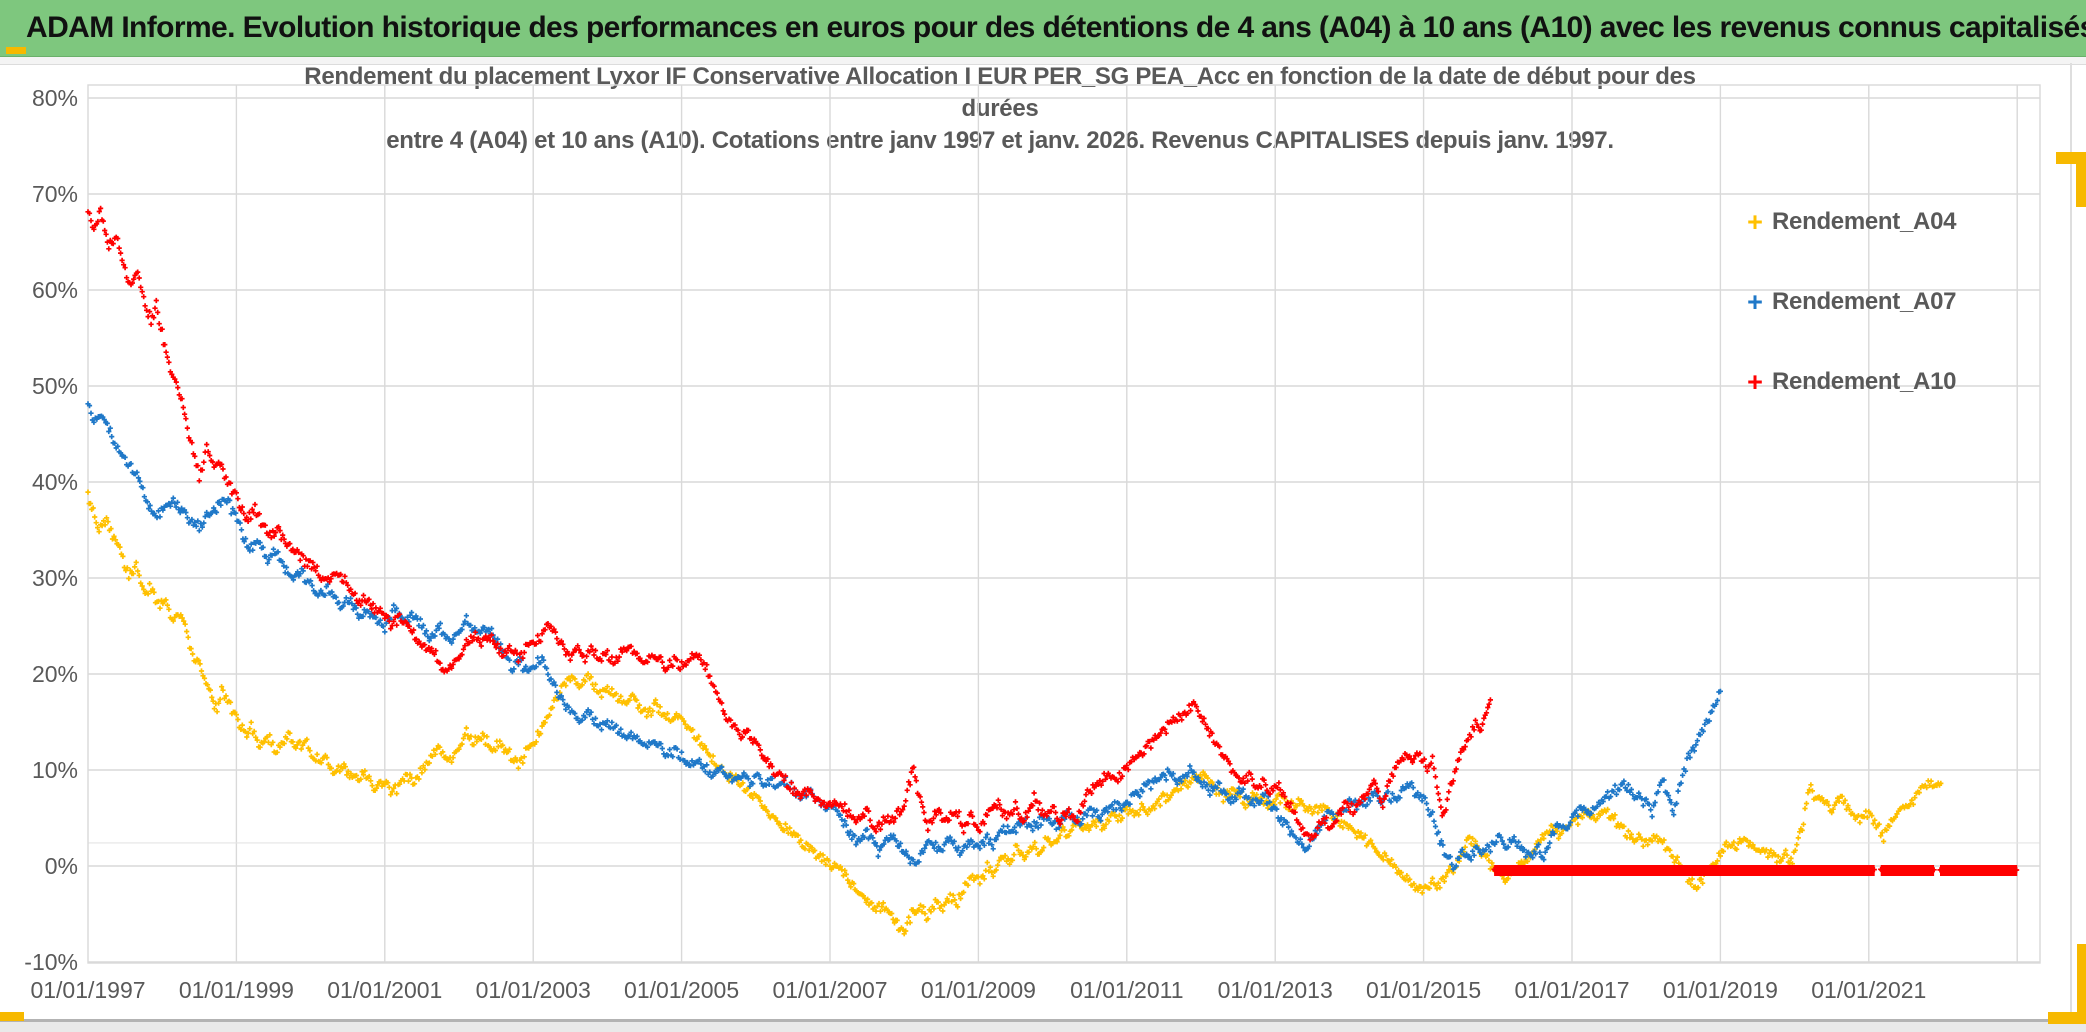 The height and width of the screenshot is (1032, 2086). What do you see at coordinates (681, 990) in the screenshot?
I see `x-axis-tick-label: 01/01/2005` at bounding box center [681, 990].